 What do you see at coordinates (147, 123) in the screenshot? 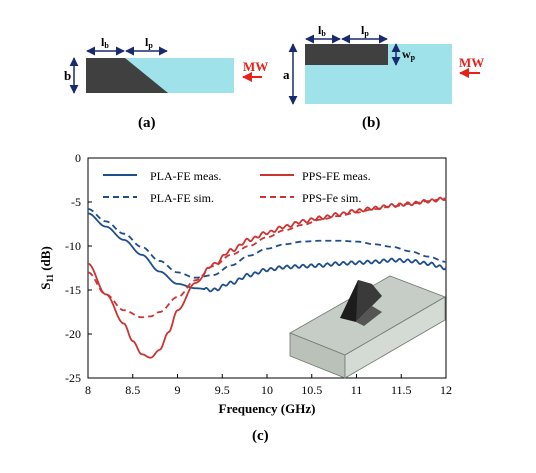
I see `caption-a: (a)` at bounding box center [147, 123].